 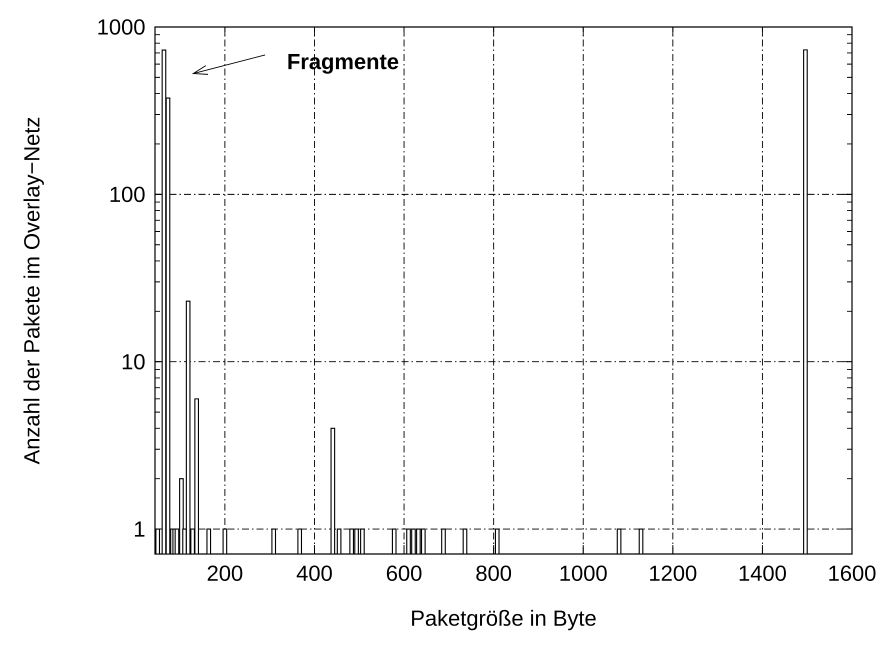 I want to click on y-axis-title: Anzahl der Pakete im Overlay−Netz, so click(x=33, y=291).